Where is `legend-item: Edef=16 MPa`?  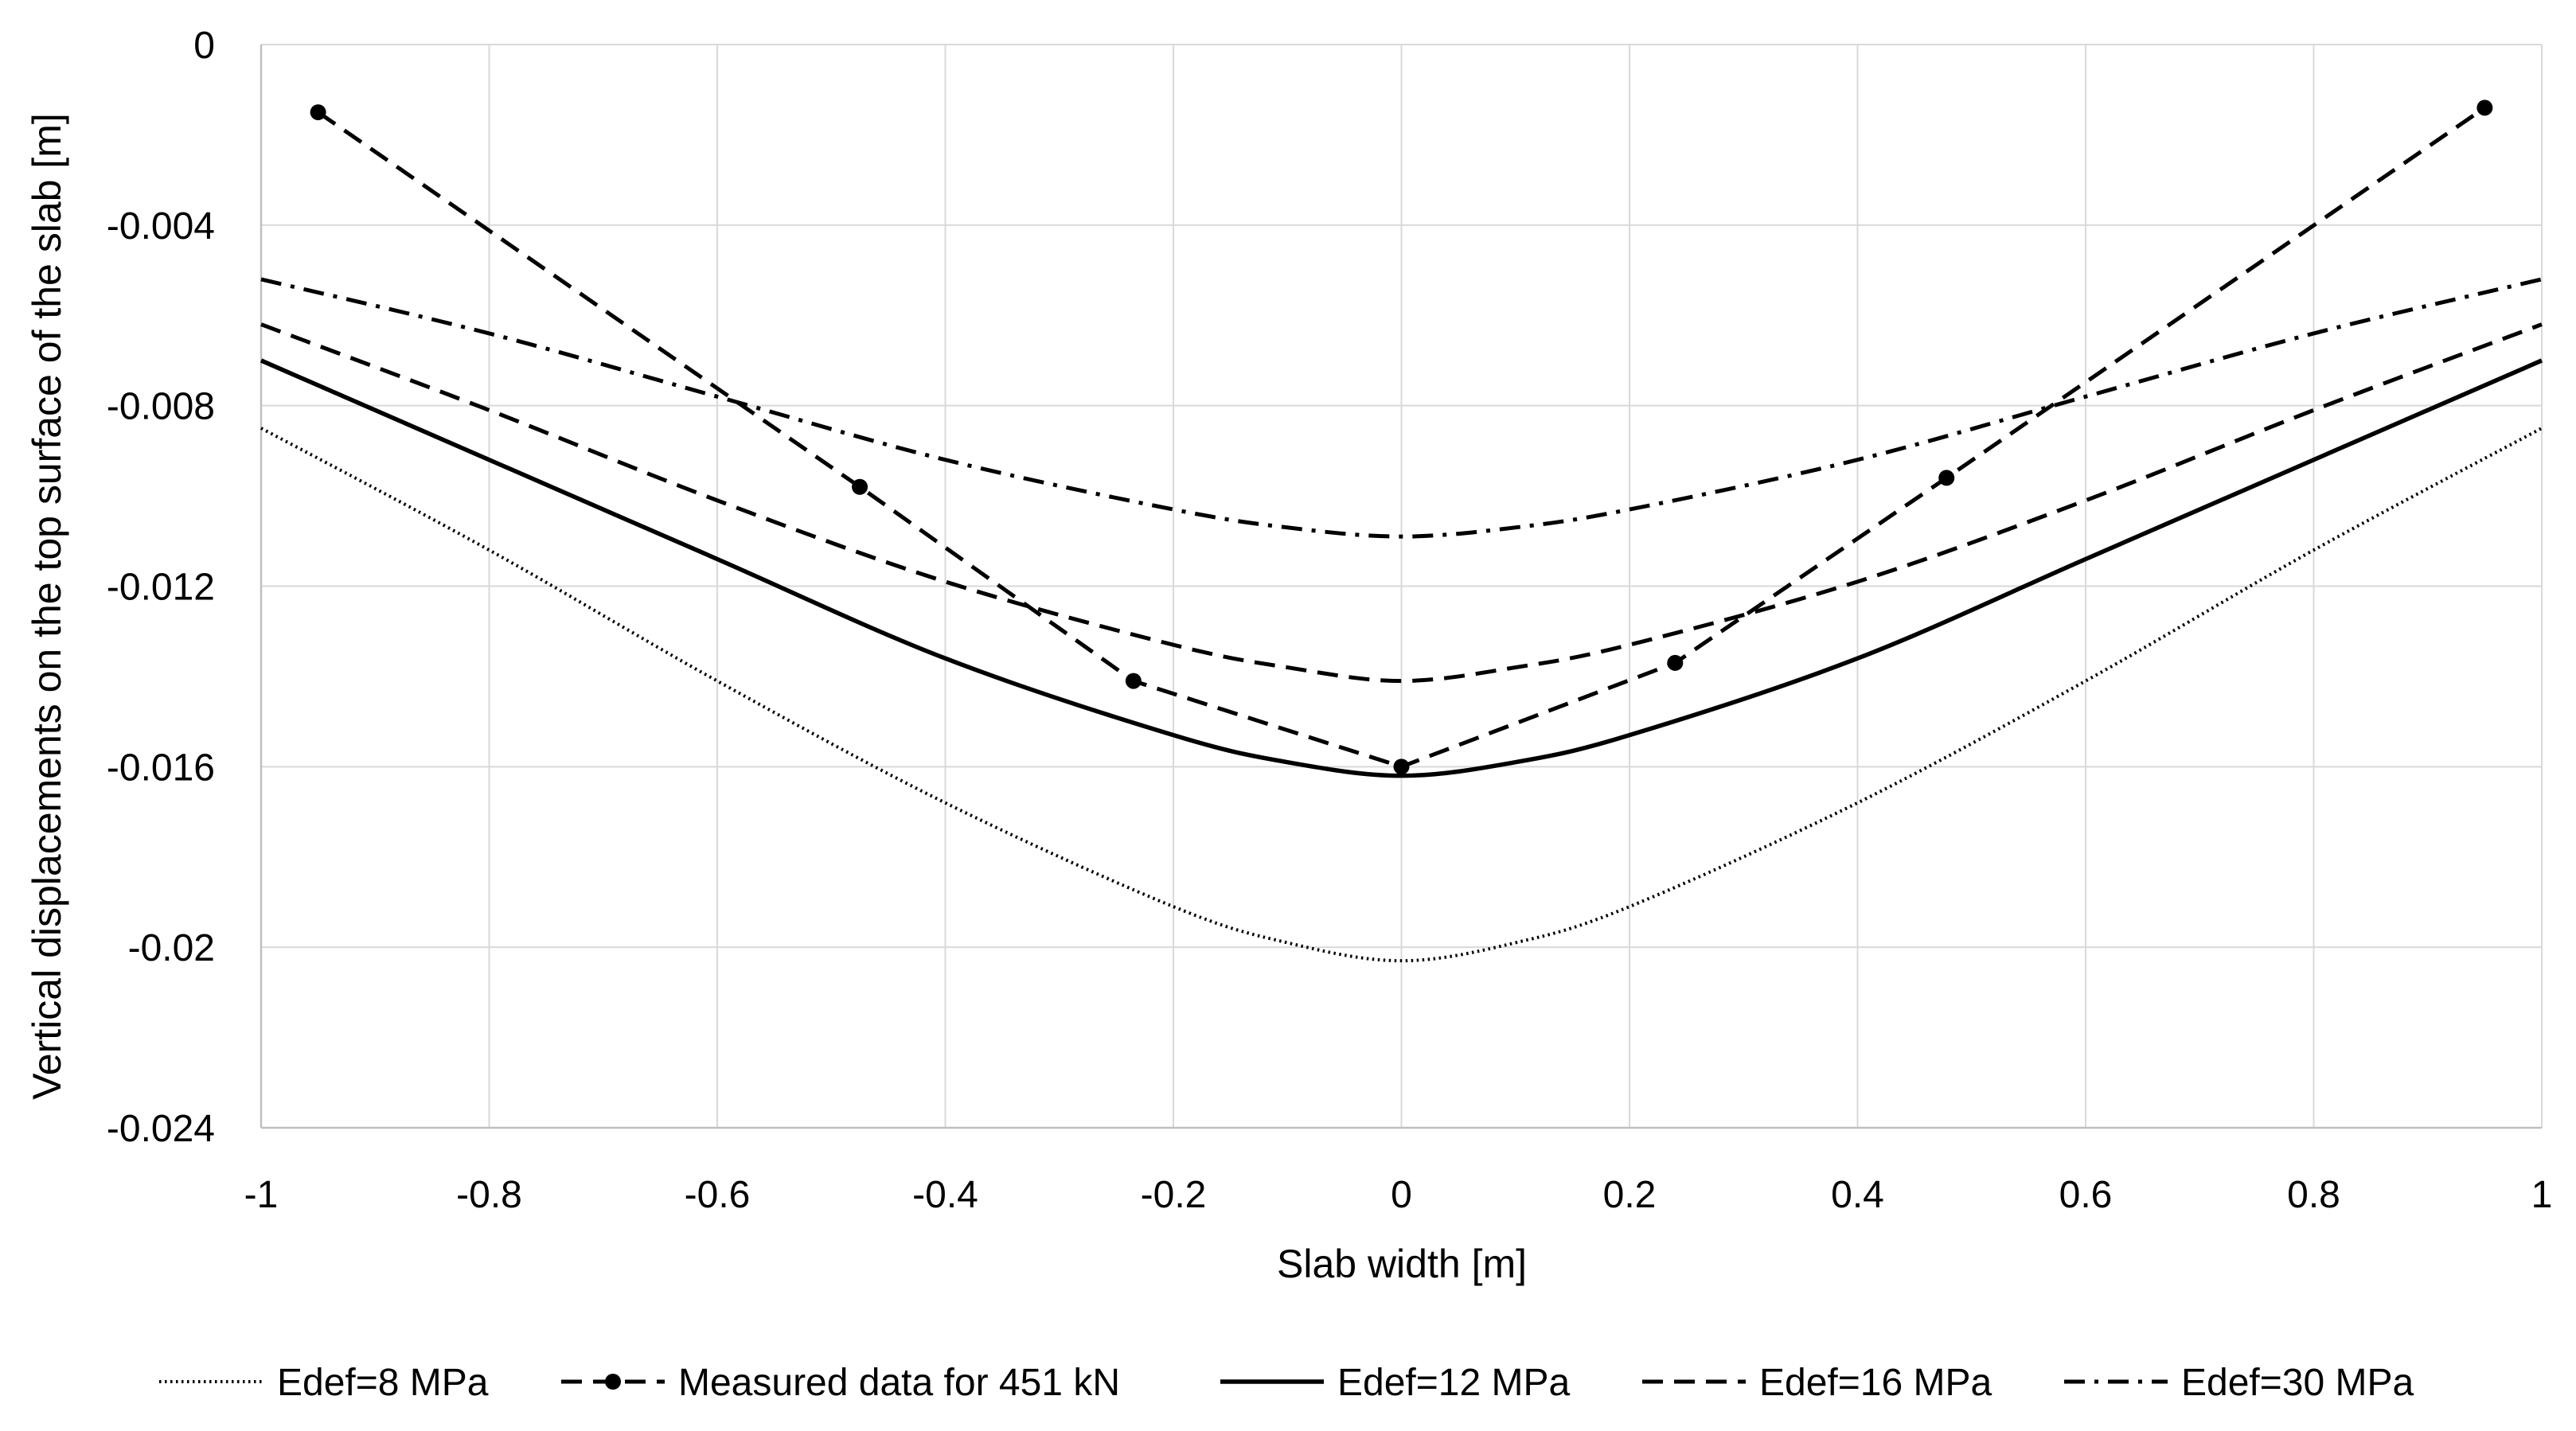
legend-item: Edef=16 MPa is located at coordinates (1817, 1383).